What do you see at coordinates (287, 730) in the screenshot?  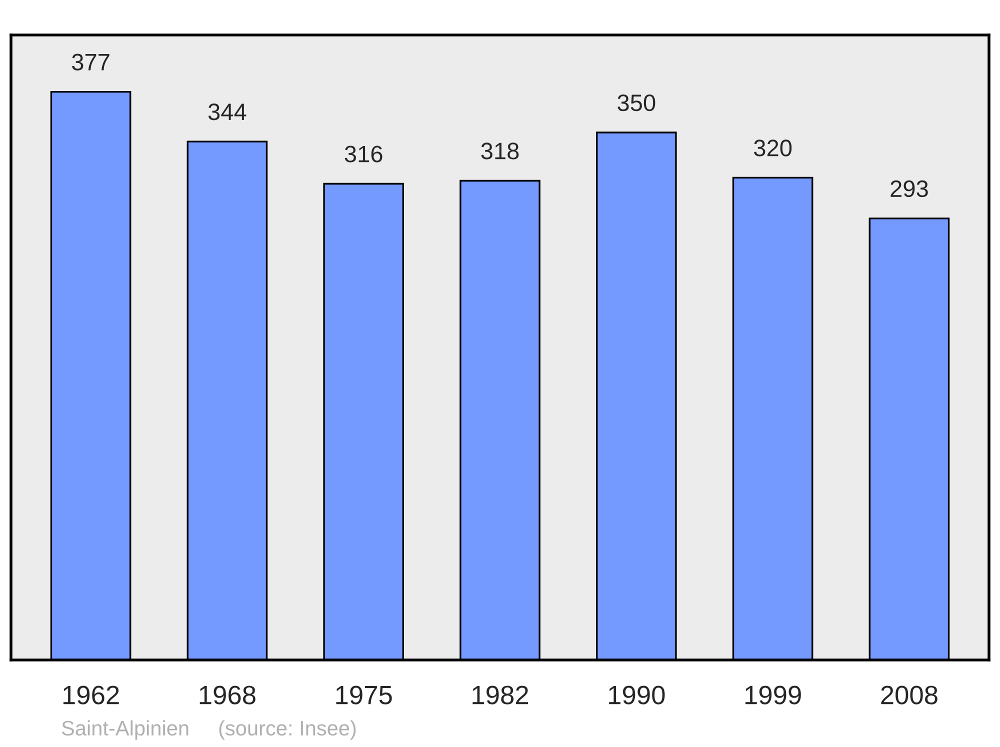 I see `text: (source: Insee)` at bounding box center [287, 730].